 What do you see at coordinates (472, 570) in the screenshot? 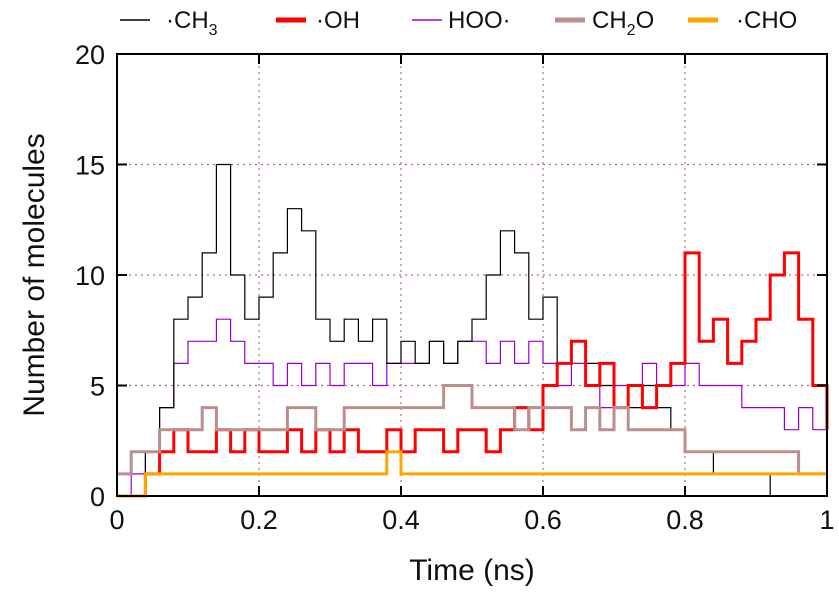
I see `x-axis-title: Time (ns)` at bounding box center [472, 570].